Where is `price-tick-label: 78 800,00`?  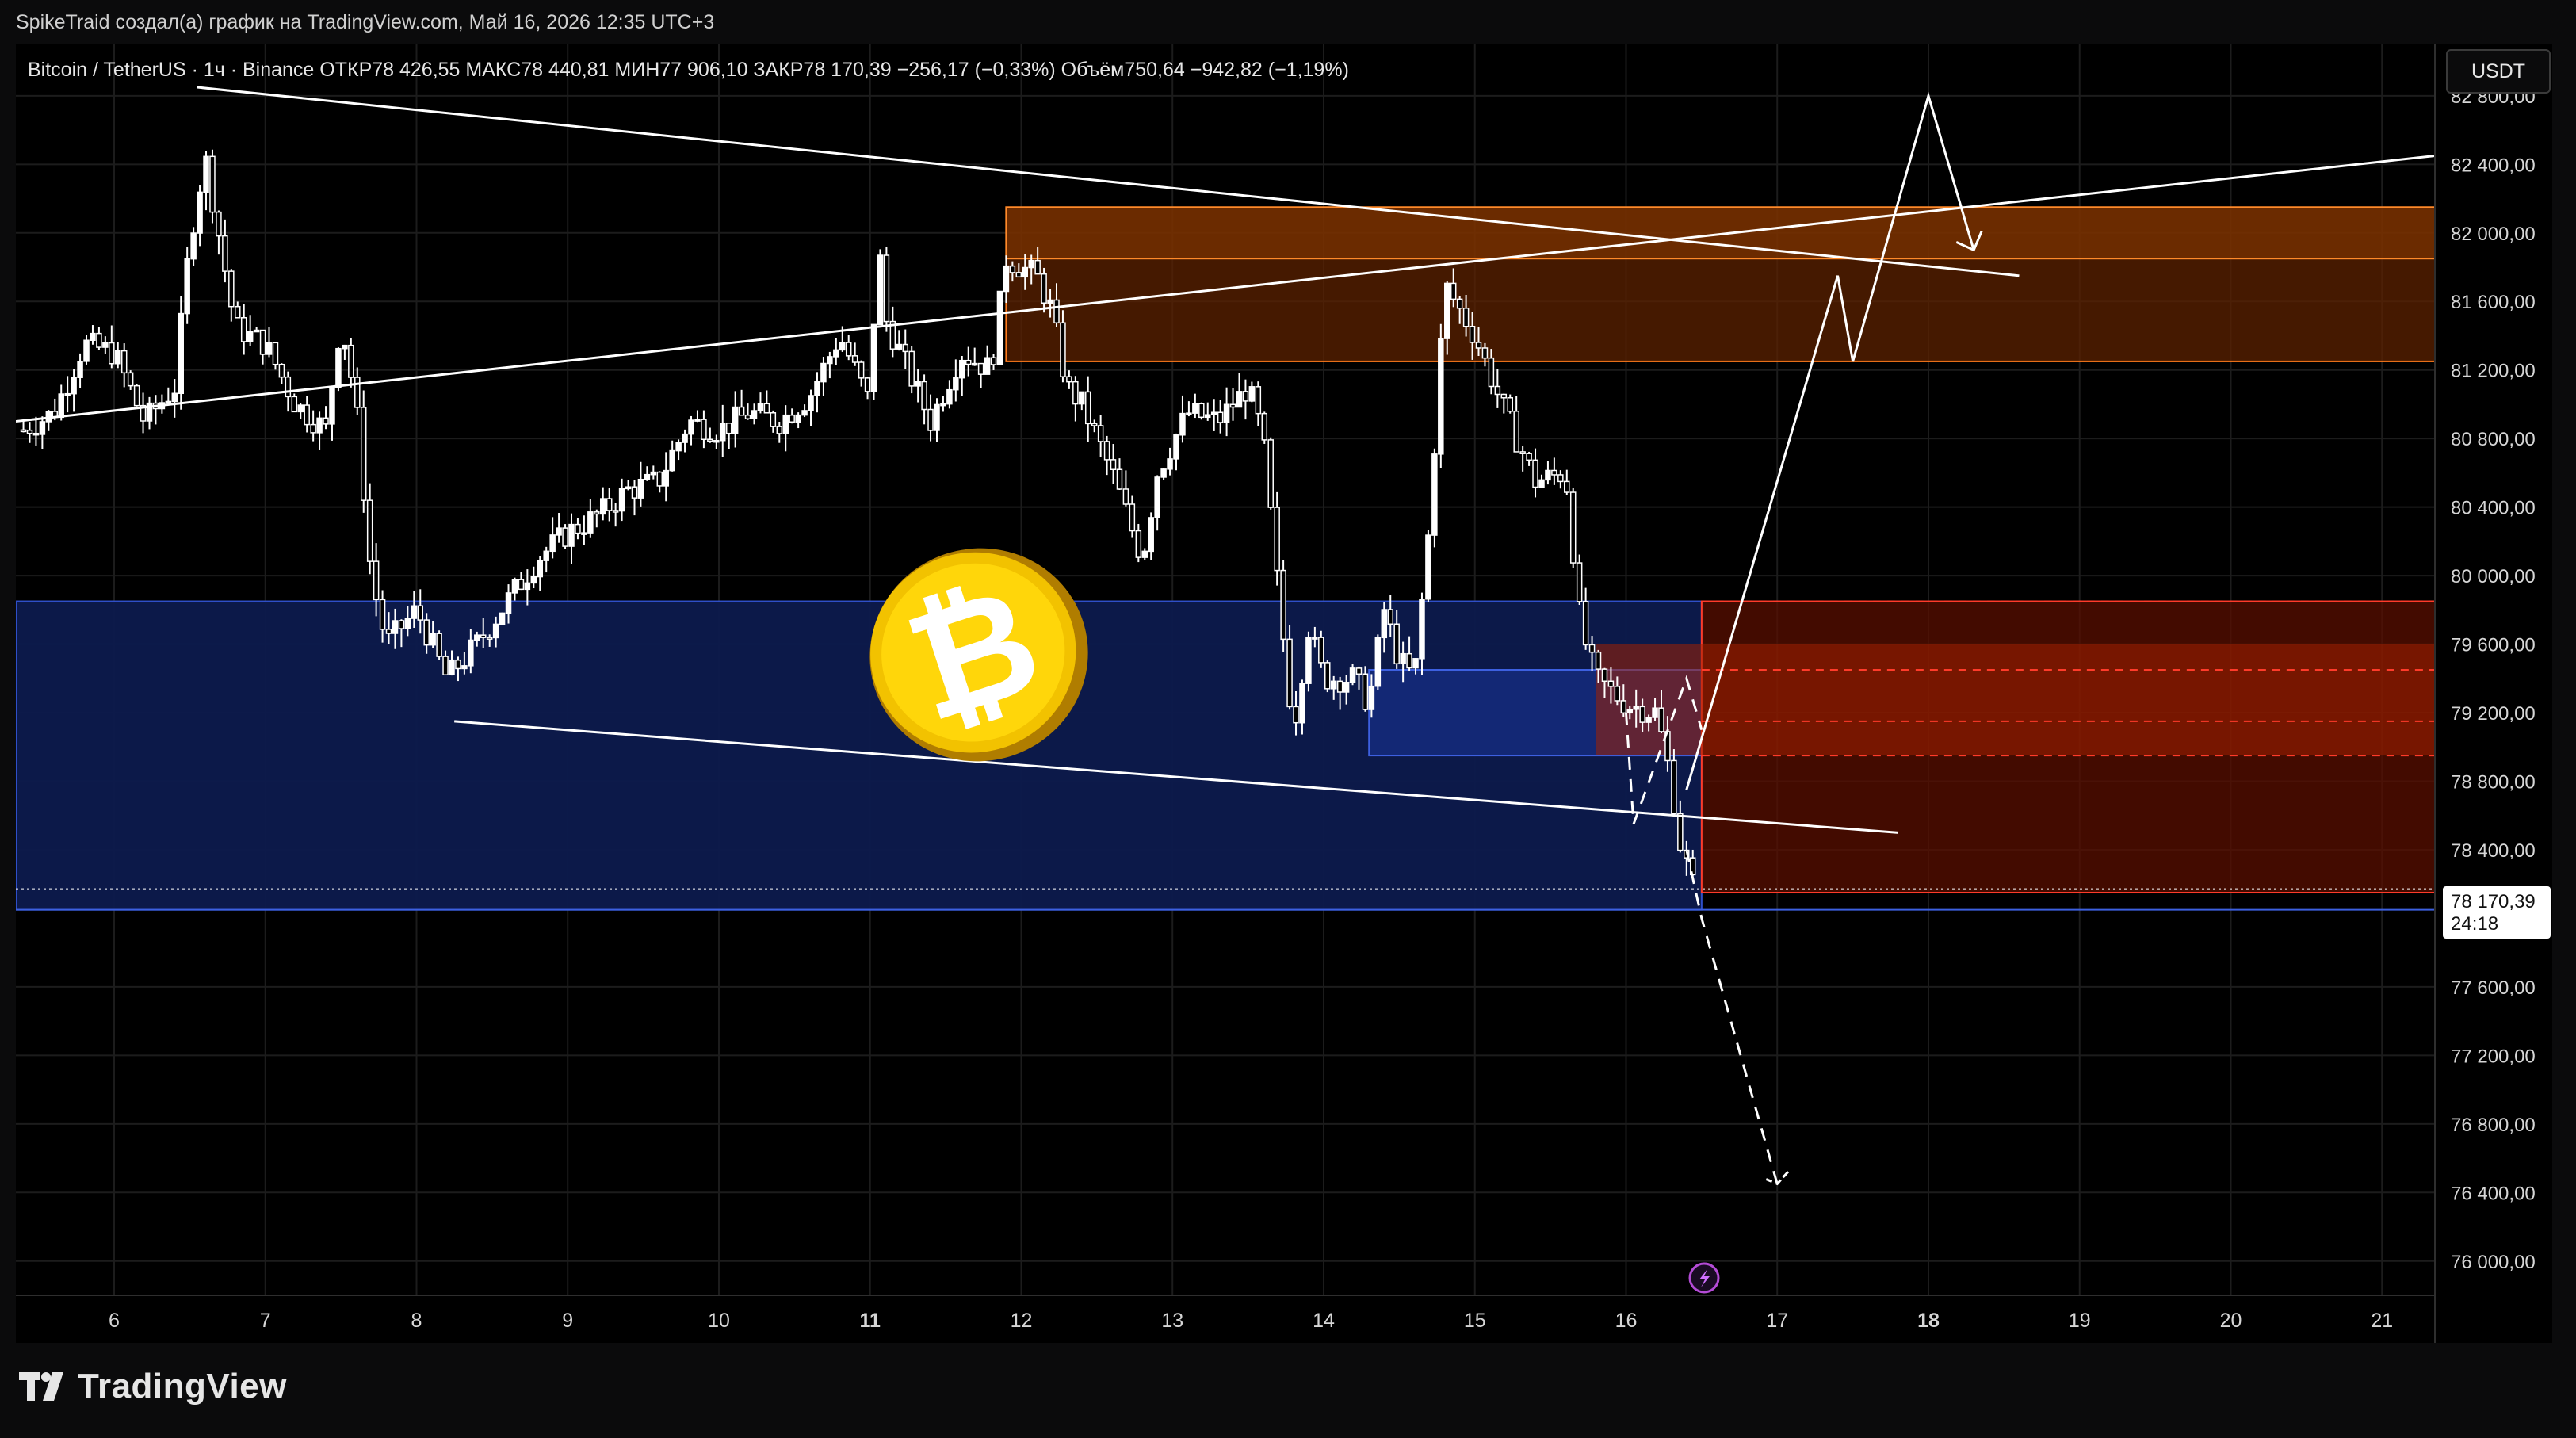
price-tick-label: 78 800,00 is located at coordinates (2493, 783).